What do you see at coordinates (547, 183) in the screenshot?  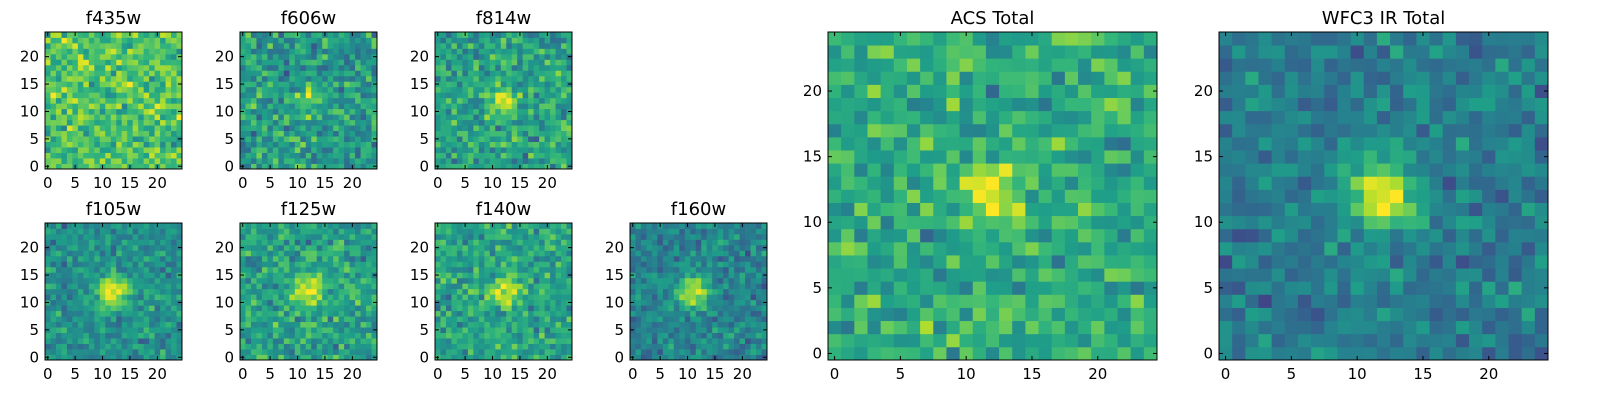 I see `x-tick-label: 20` at bounding box center [547, 183].